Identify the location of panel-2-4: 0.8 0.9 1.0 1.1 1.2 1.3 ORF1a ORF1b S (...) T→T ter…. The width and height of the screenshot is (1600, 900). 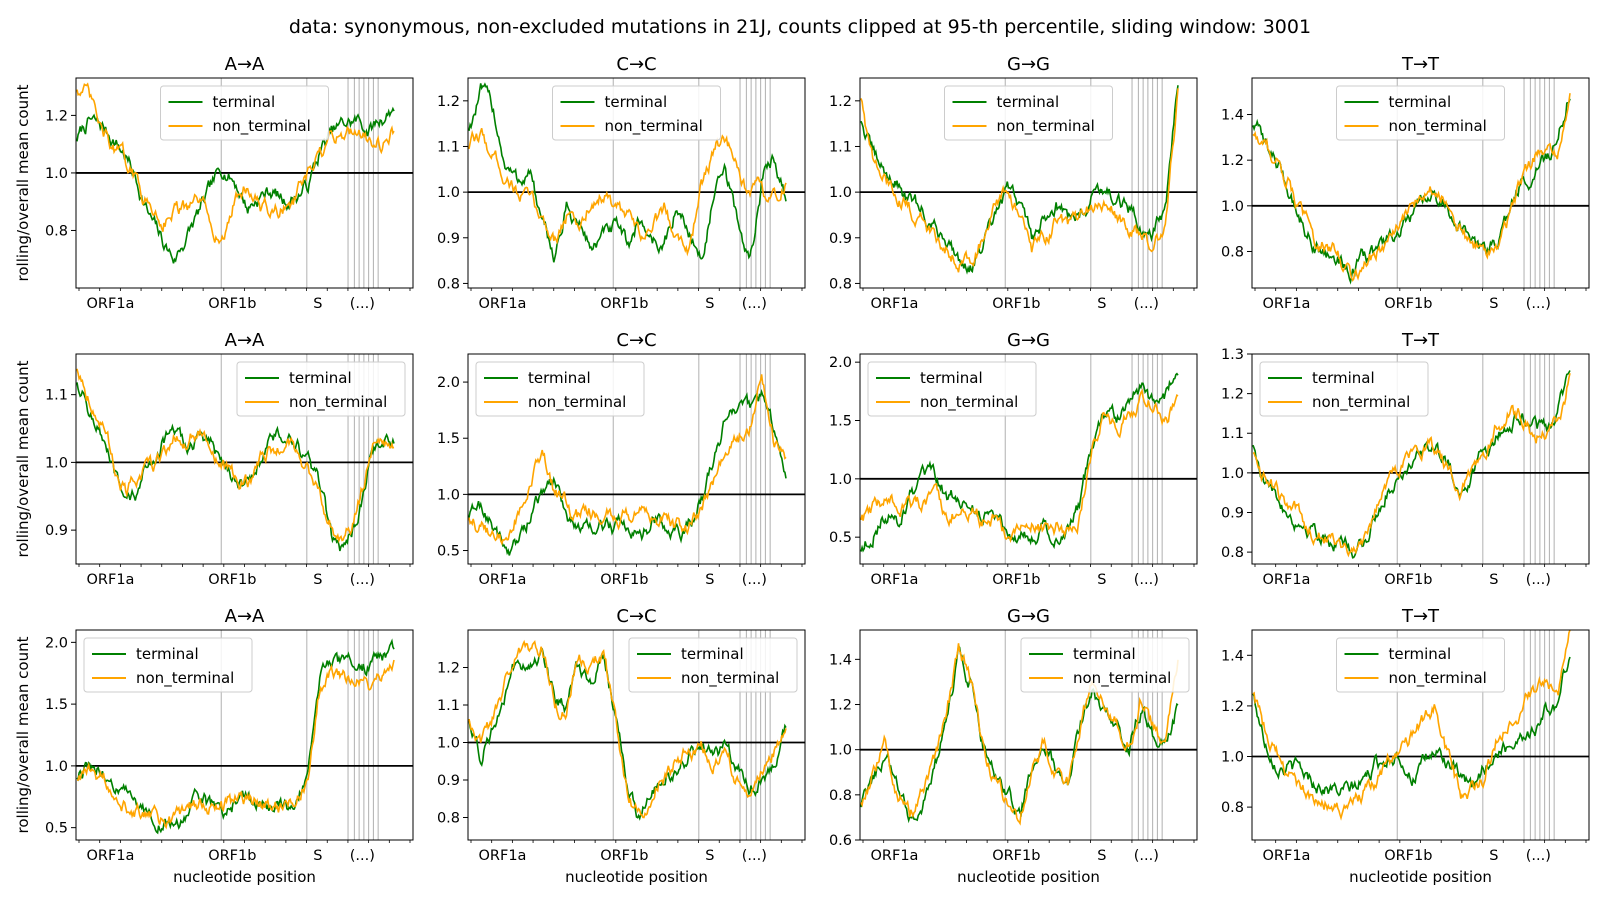
(1405, 459).